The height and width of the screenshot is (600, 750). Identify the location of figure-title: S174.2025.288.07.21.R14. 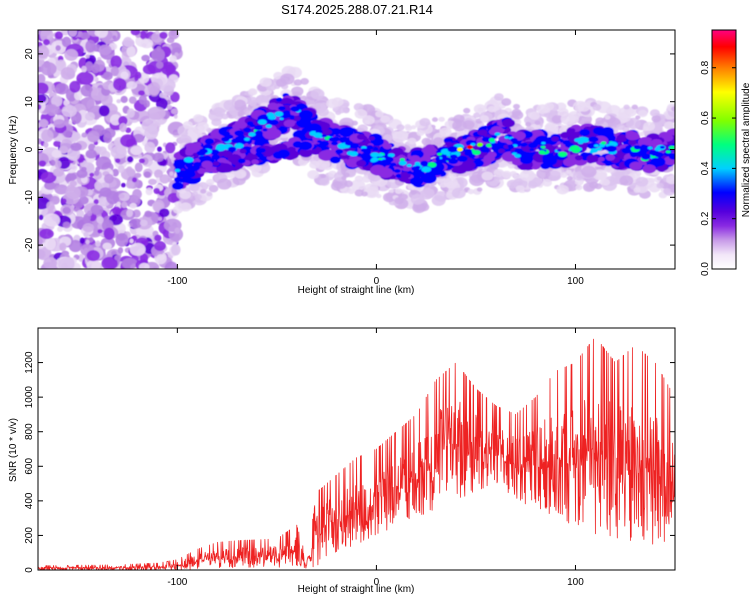
(357, 9).